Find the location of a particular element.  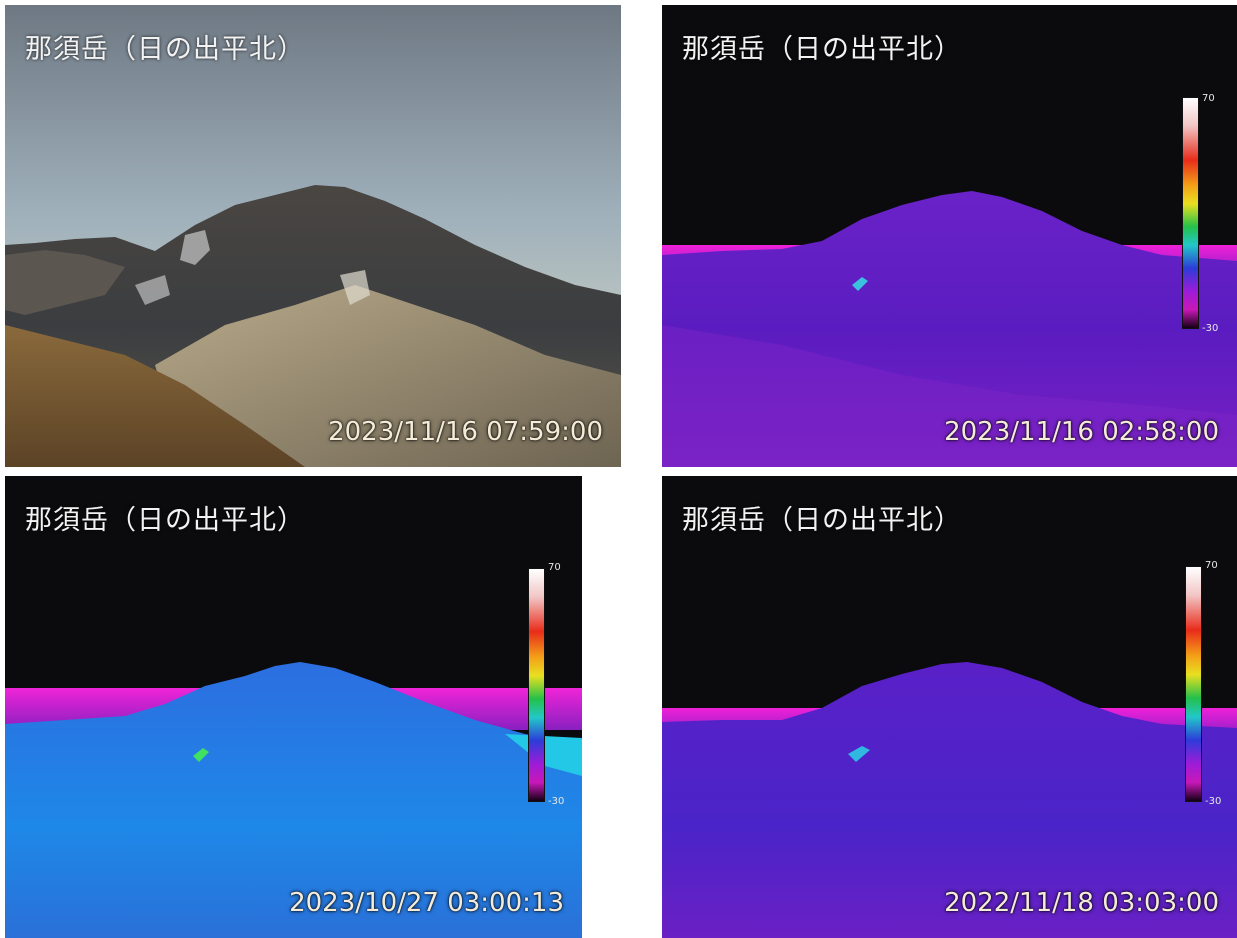

timestamp: 2023/11/16 07:59:00 is located at coordinates (465, 432).